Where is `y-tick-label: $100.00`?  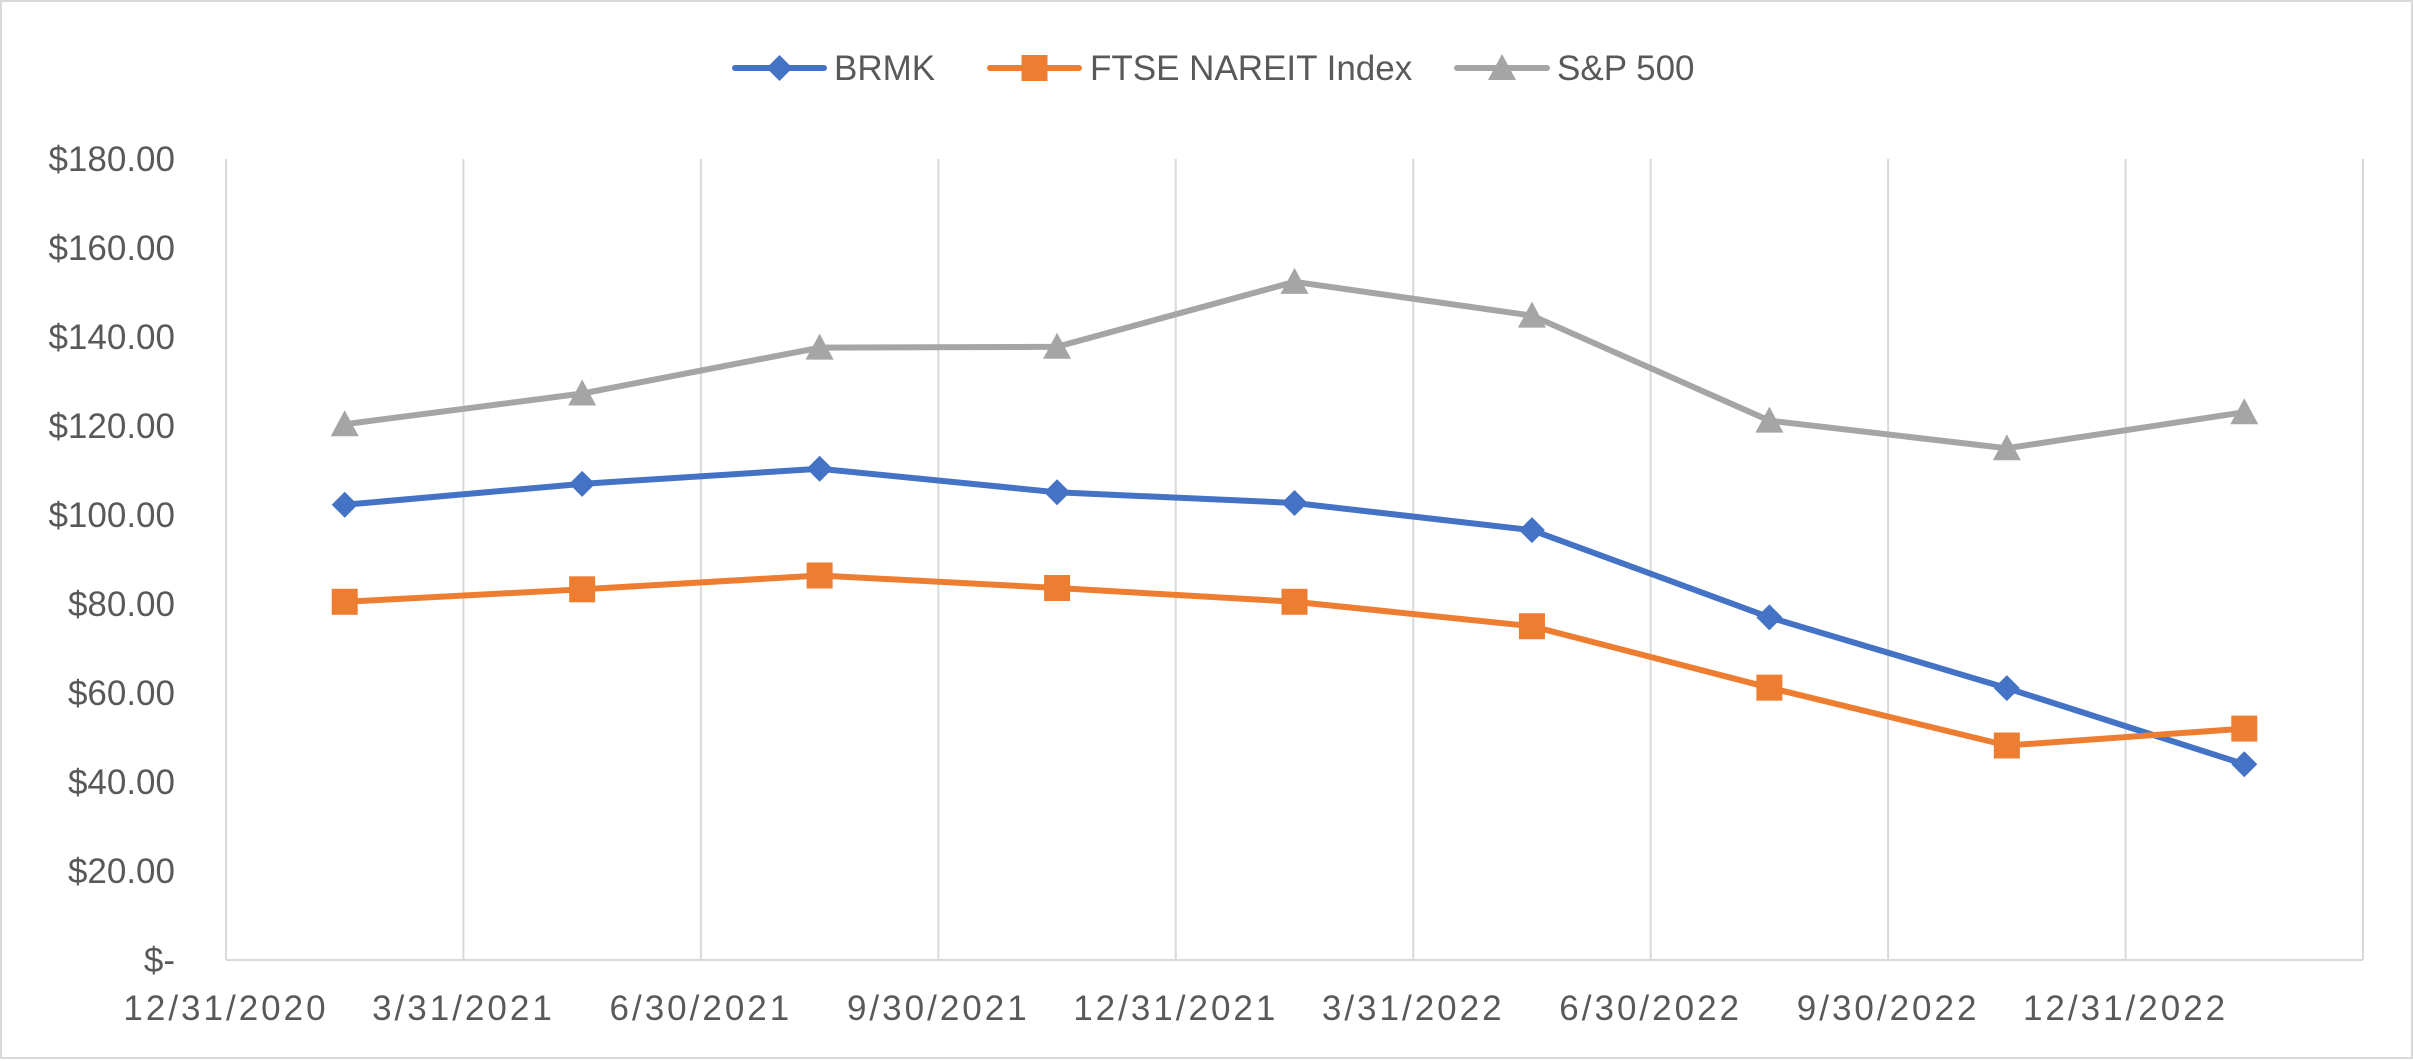
y-tick-label: $100.00 is located at coordinates (111, 515).